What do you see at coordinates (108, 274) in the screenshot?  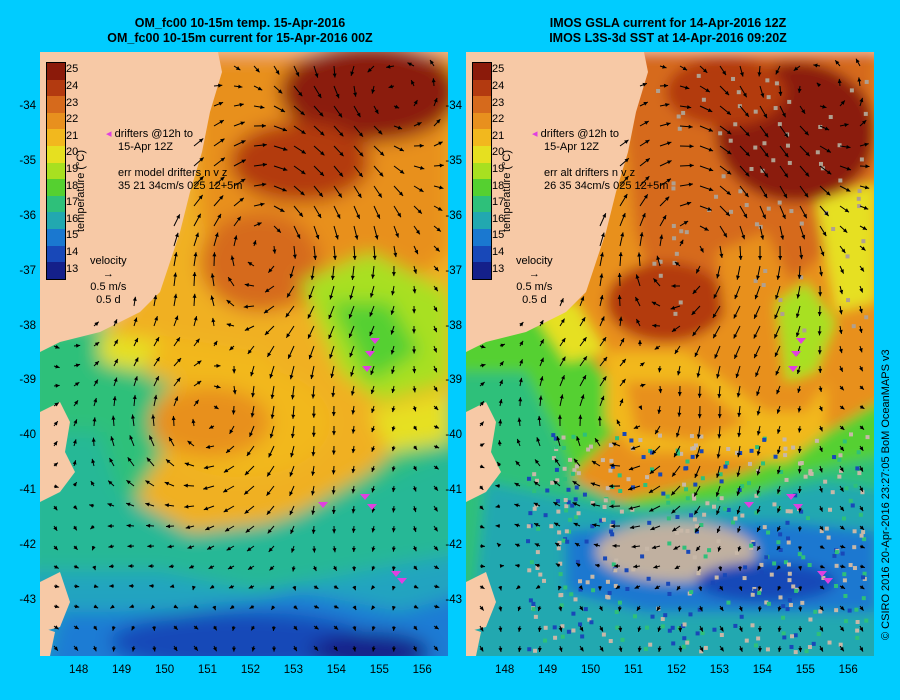 I see `left-velocity-arrow-icon: →` at bounding box center [108, 274].